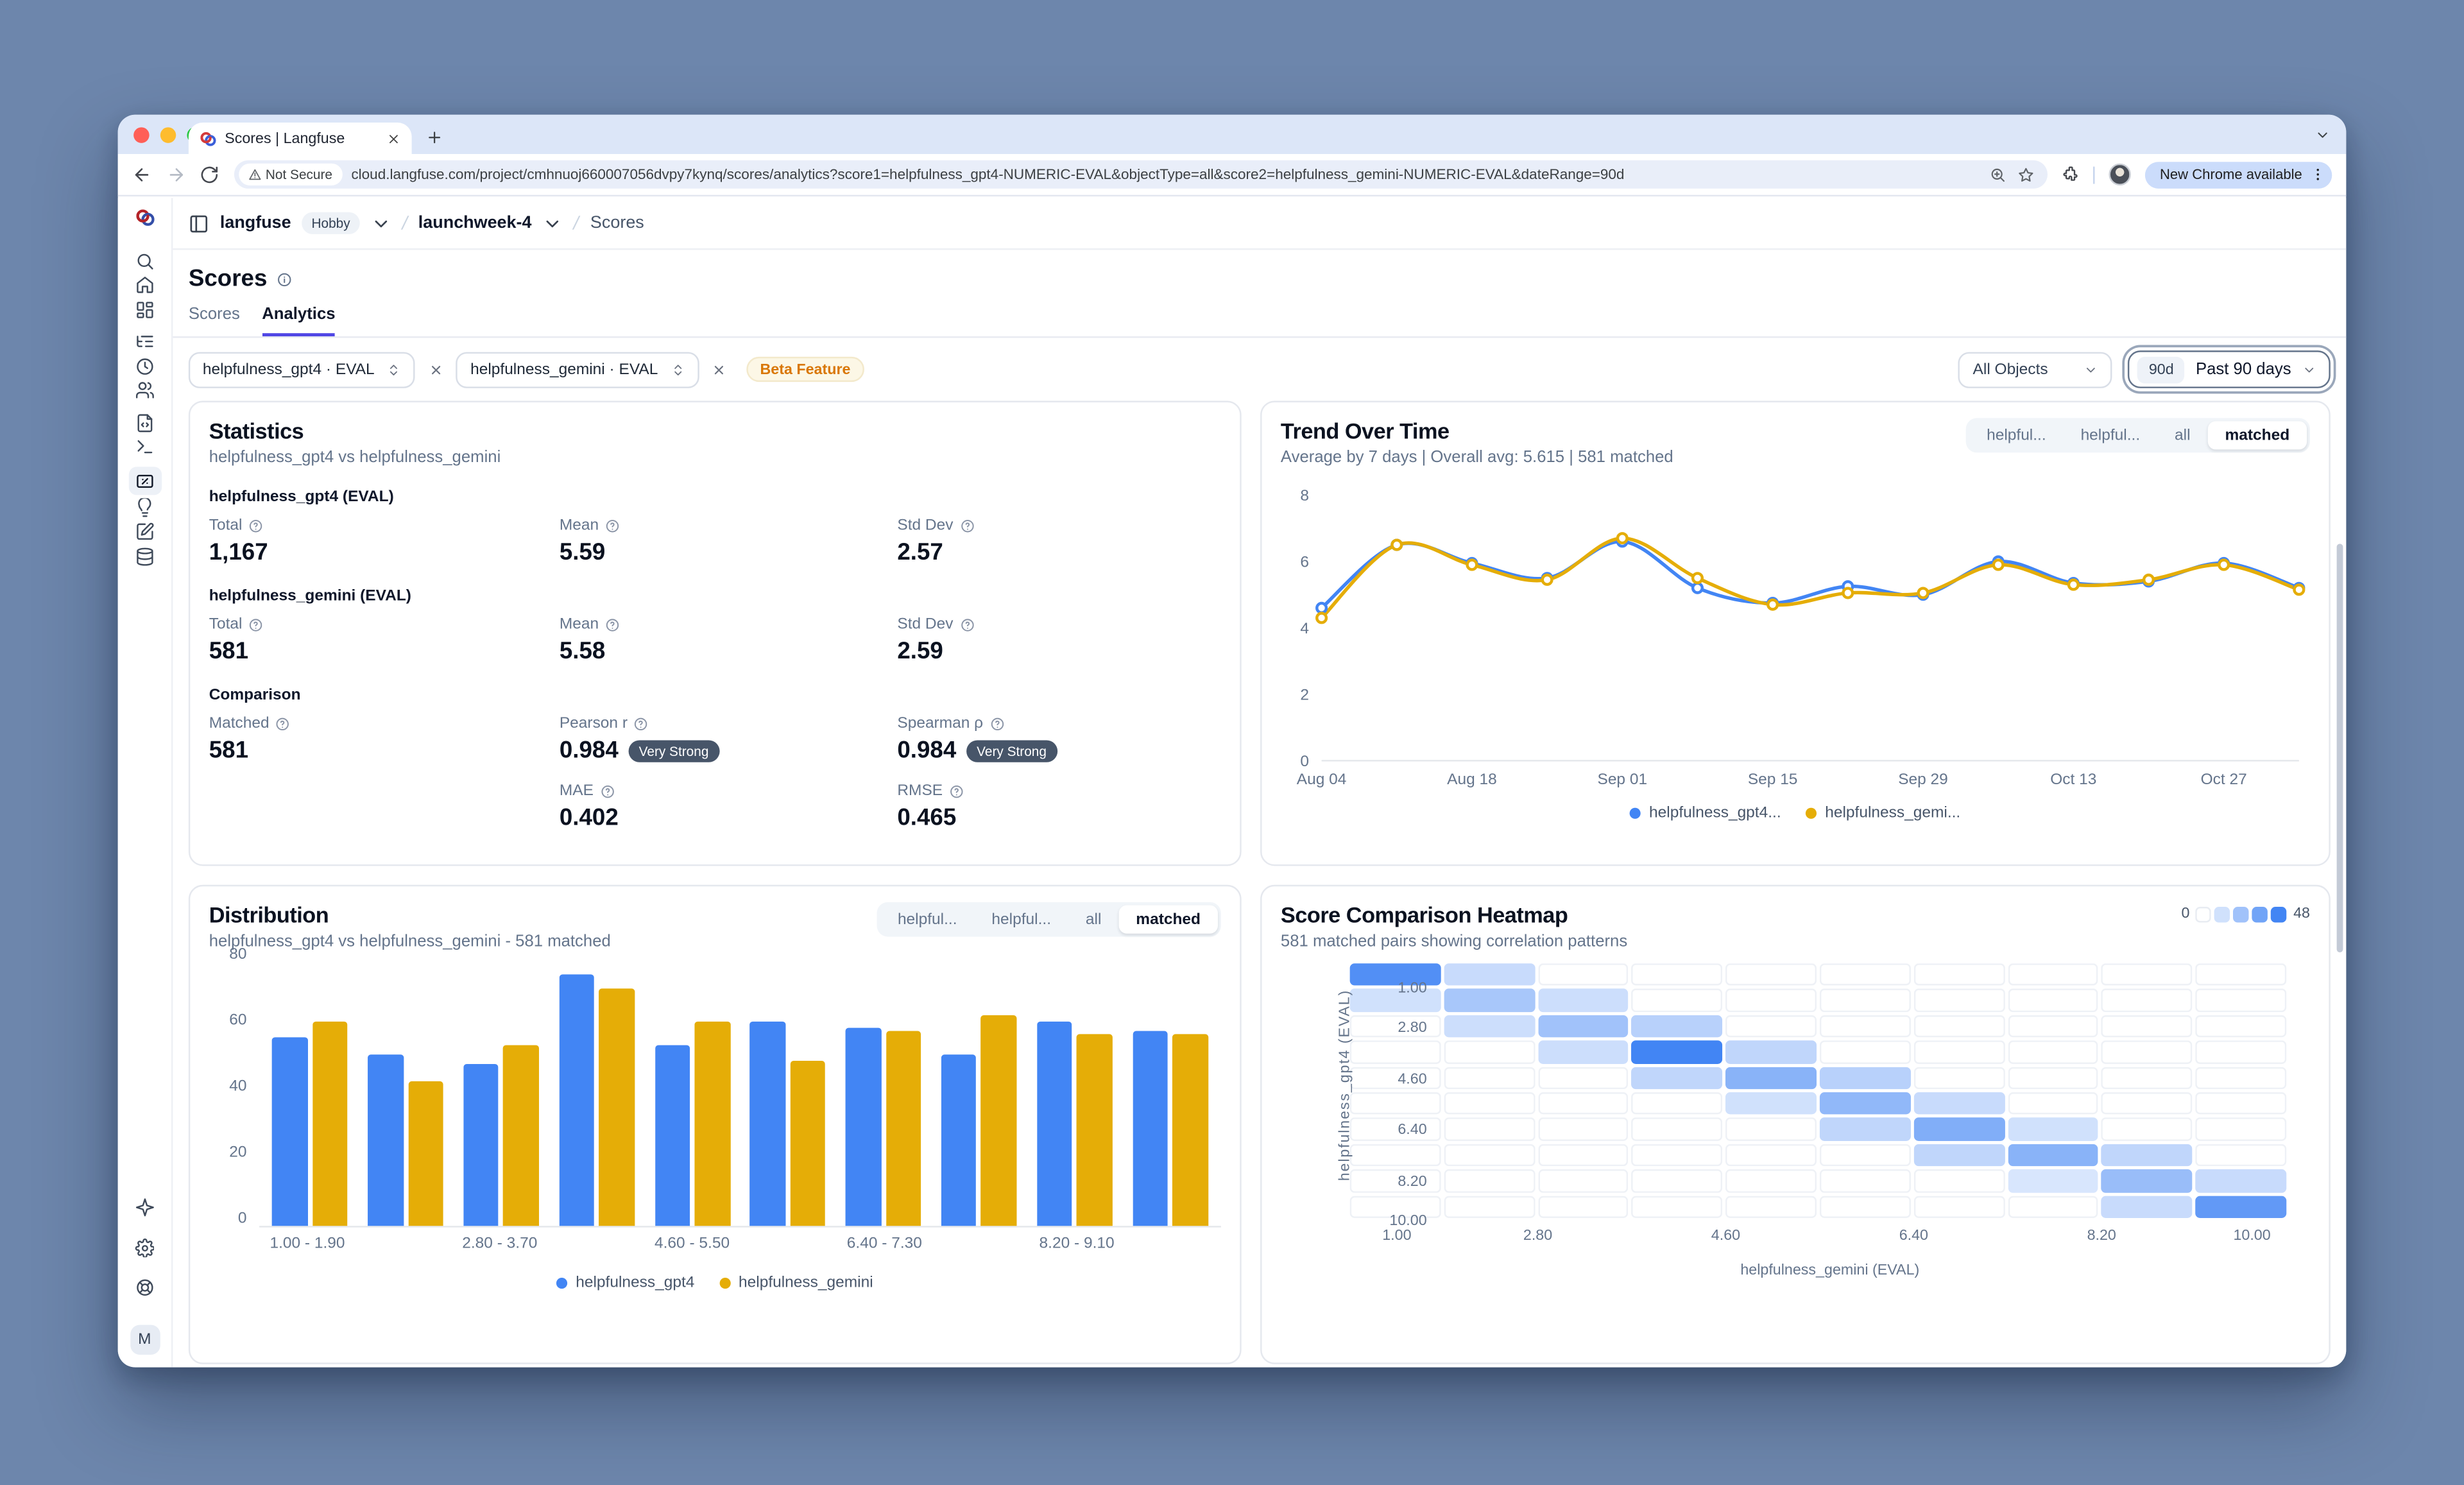 The image size is (2464, 1485). What do you see at coordinates (719, 369) in the screenshot?
I see `score2-remove-button` at bounding box center [719, 369].